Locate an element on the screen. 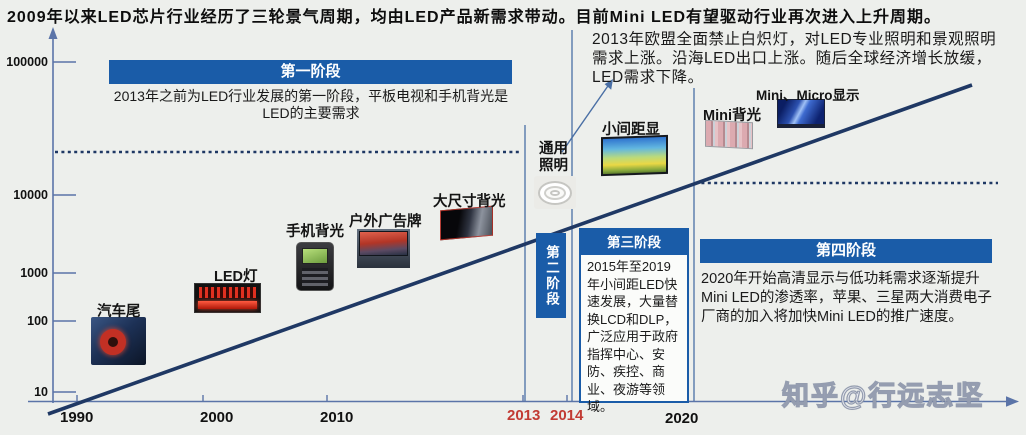 The width and height of the screenshot is (1026, 435). x-tick-1990: 1990 is located at coordinates (77, 417).